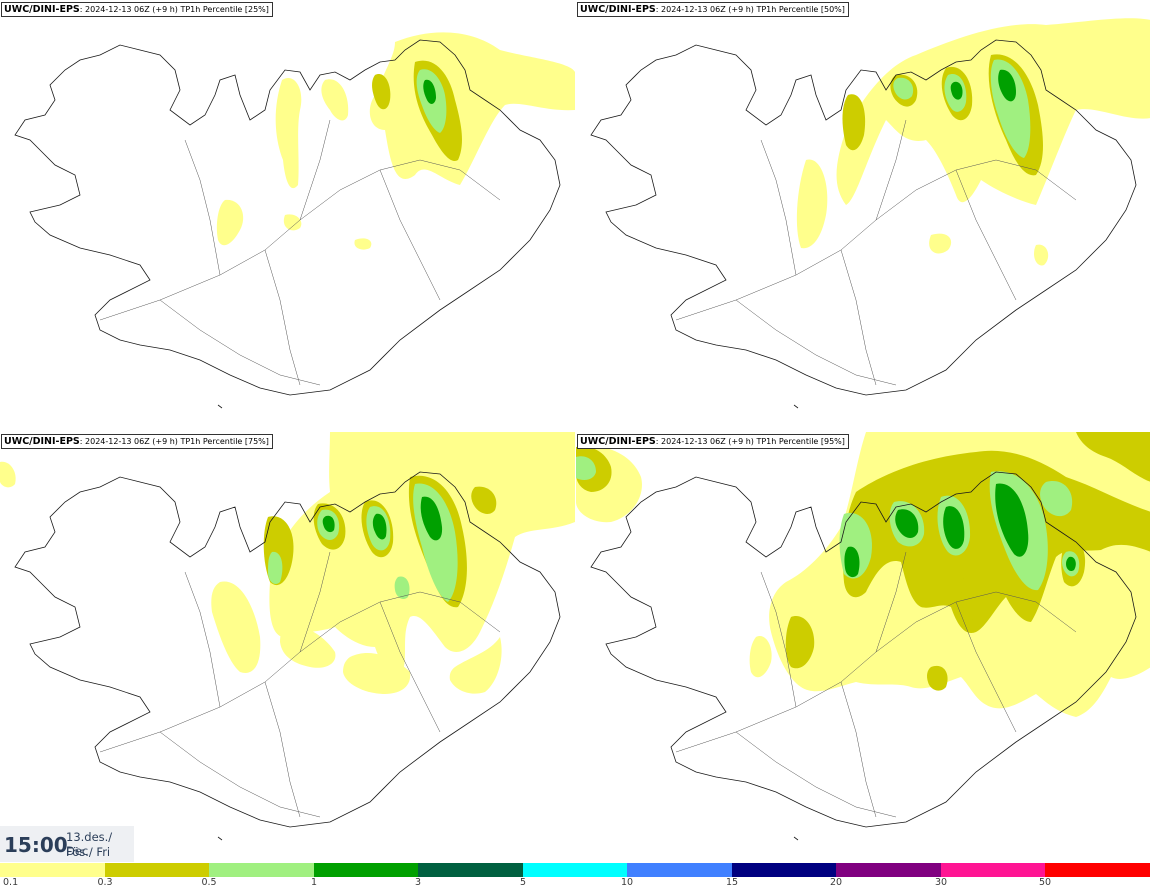 The image size is (1150, 891). I want to click on colorbar-tick-label: 15, so click(732, 882).